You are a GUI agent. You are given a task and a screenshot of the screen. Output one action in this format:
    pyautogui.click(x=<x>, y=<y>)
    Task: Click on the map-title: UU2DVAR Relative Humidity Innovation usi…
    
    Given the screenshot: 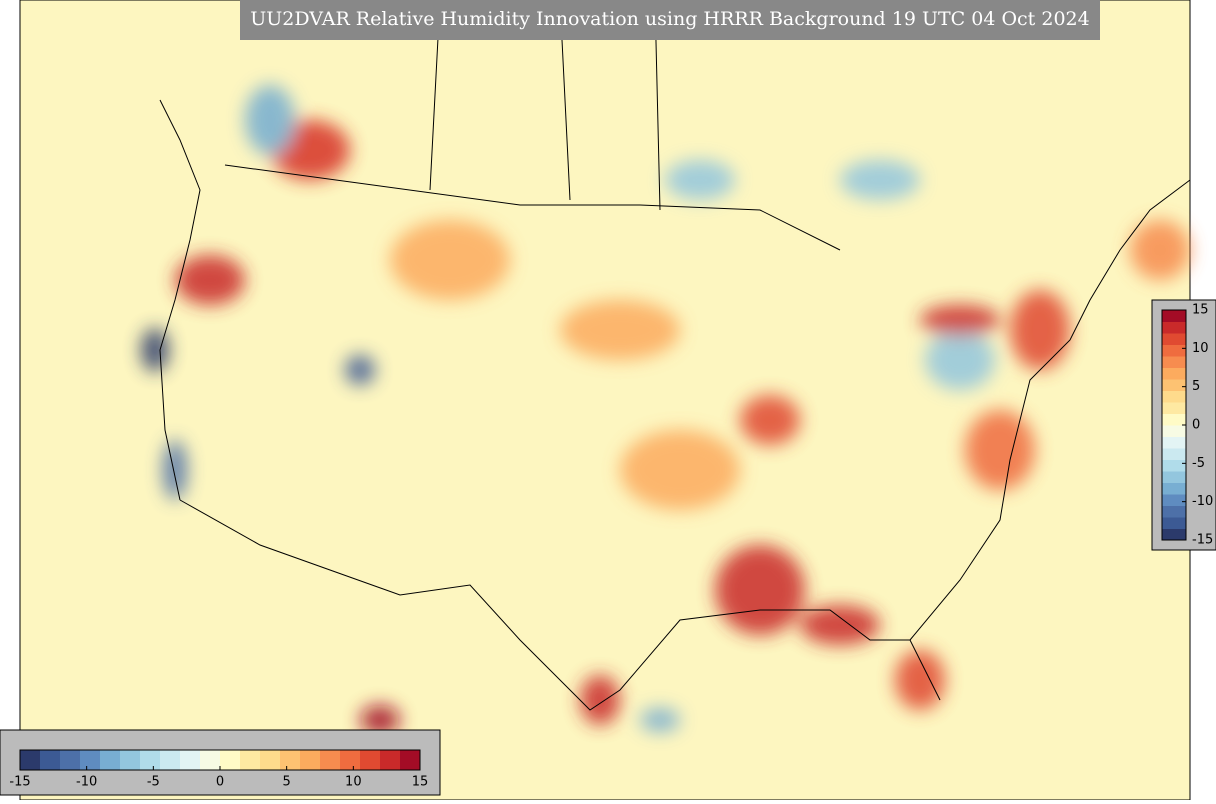 What is the action you would take?
    pyautogui.click(x=669, y=19)
    